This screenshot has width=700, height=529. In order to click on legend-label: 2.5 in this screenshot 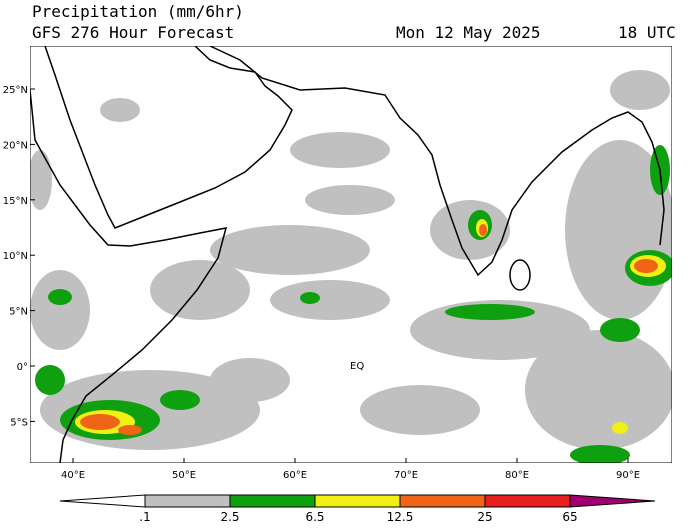, I will do `click(229, 517)`.